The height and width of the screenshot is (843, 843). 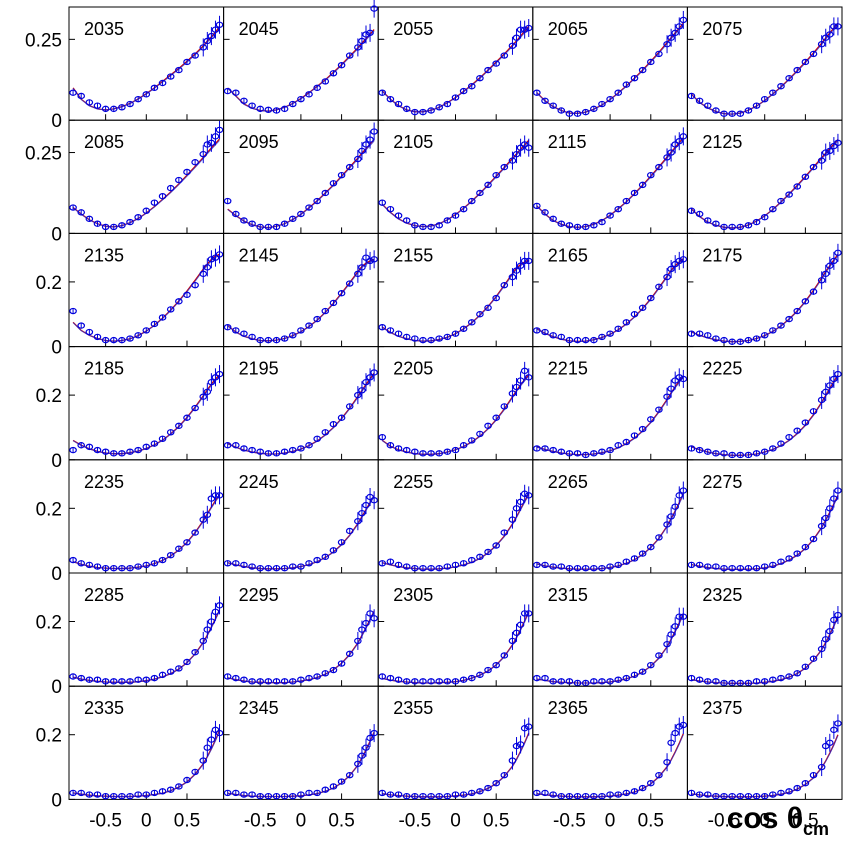 What do you see at coordinates (568, 708) in the screenshot?
I see `panel-label: 2365` at bounding box center [568, 708].